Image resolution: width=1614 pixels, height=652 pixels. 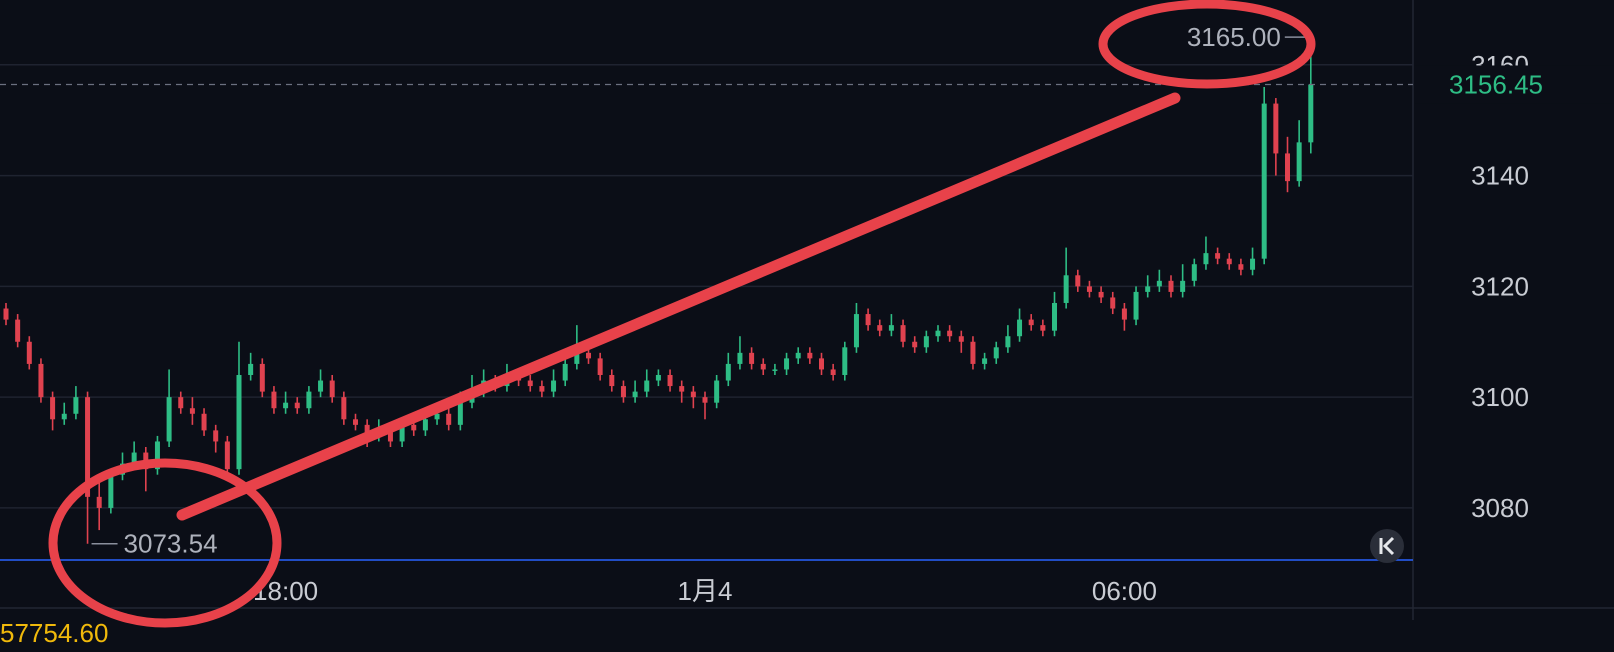 What do you see at coordinates (54, 633) in the screenshot?
I see `footer-value: 57754.60` at bounding box center [54, 633].